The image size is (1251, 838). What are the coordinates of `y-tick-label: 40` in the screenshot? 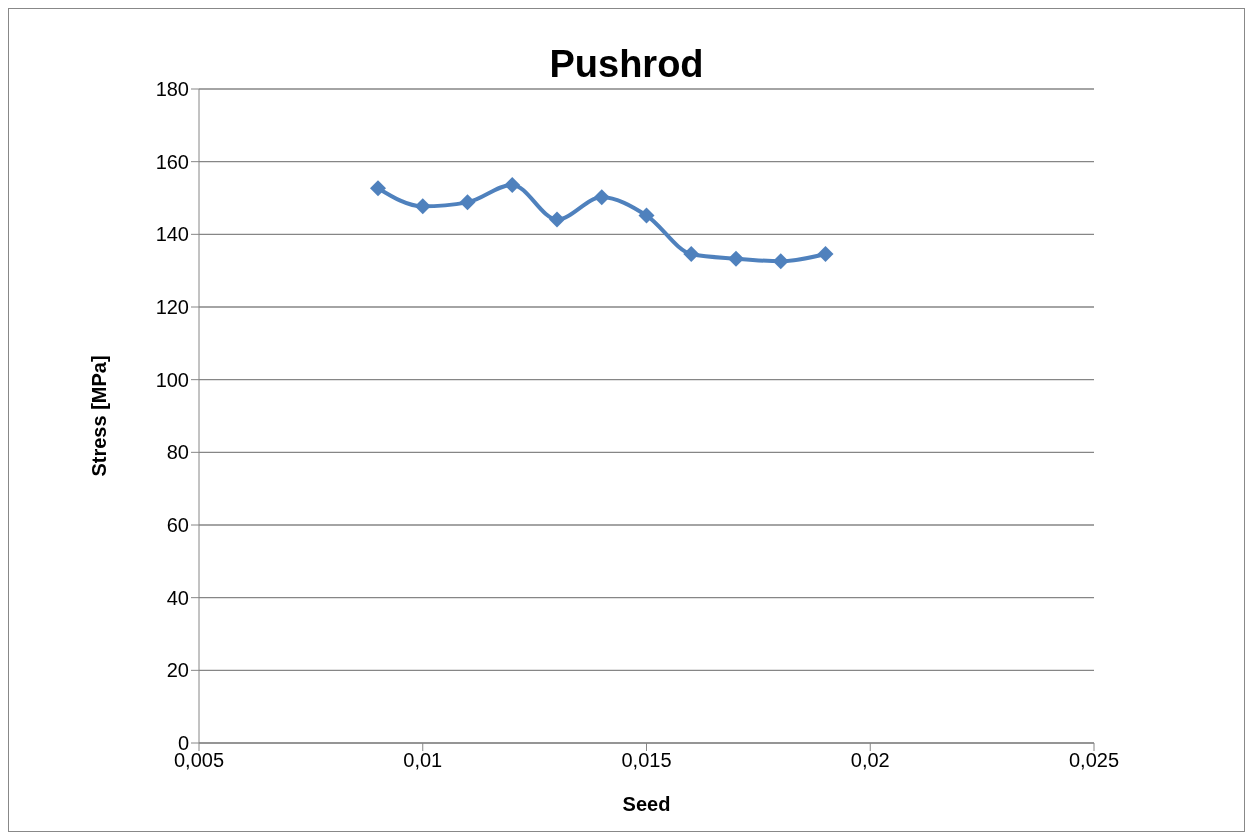 It's located at (177, 597).